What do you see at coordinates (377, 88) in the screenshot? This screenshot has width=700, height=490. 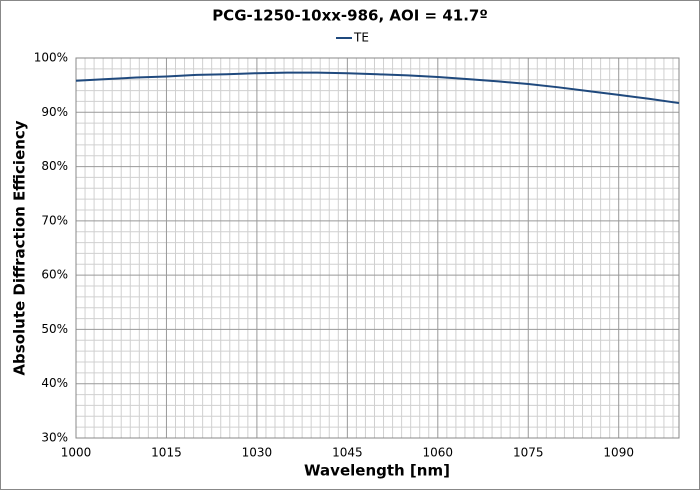 I see `series-line` at bounding box center [377, 88].